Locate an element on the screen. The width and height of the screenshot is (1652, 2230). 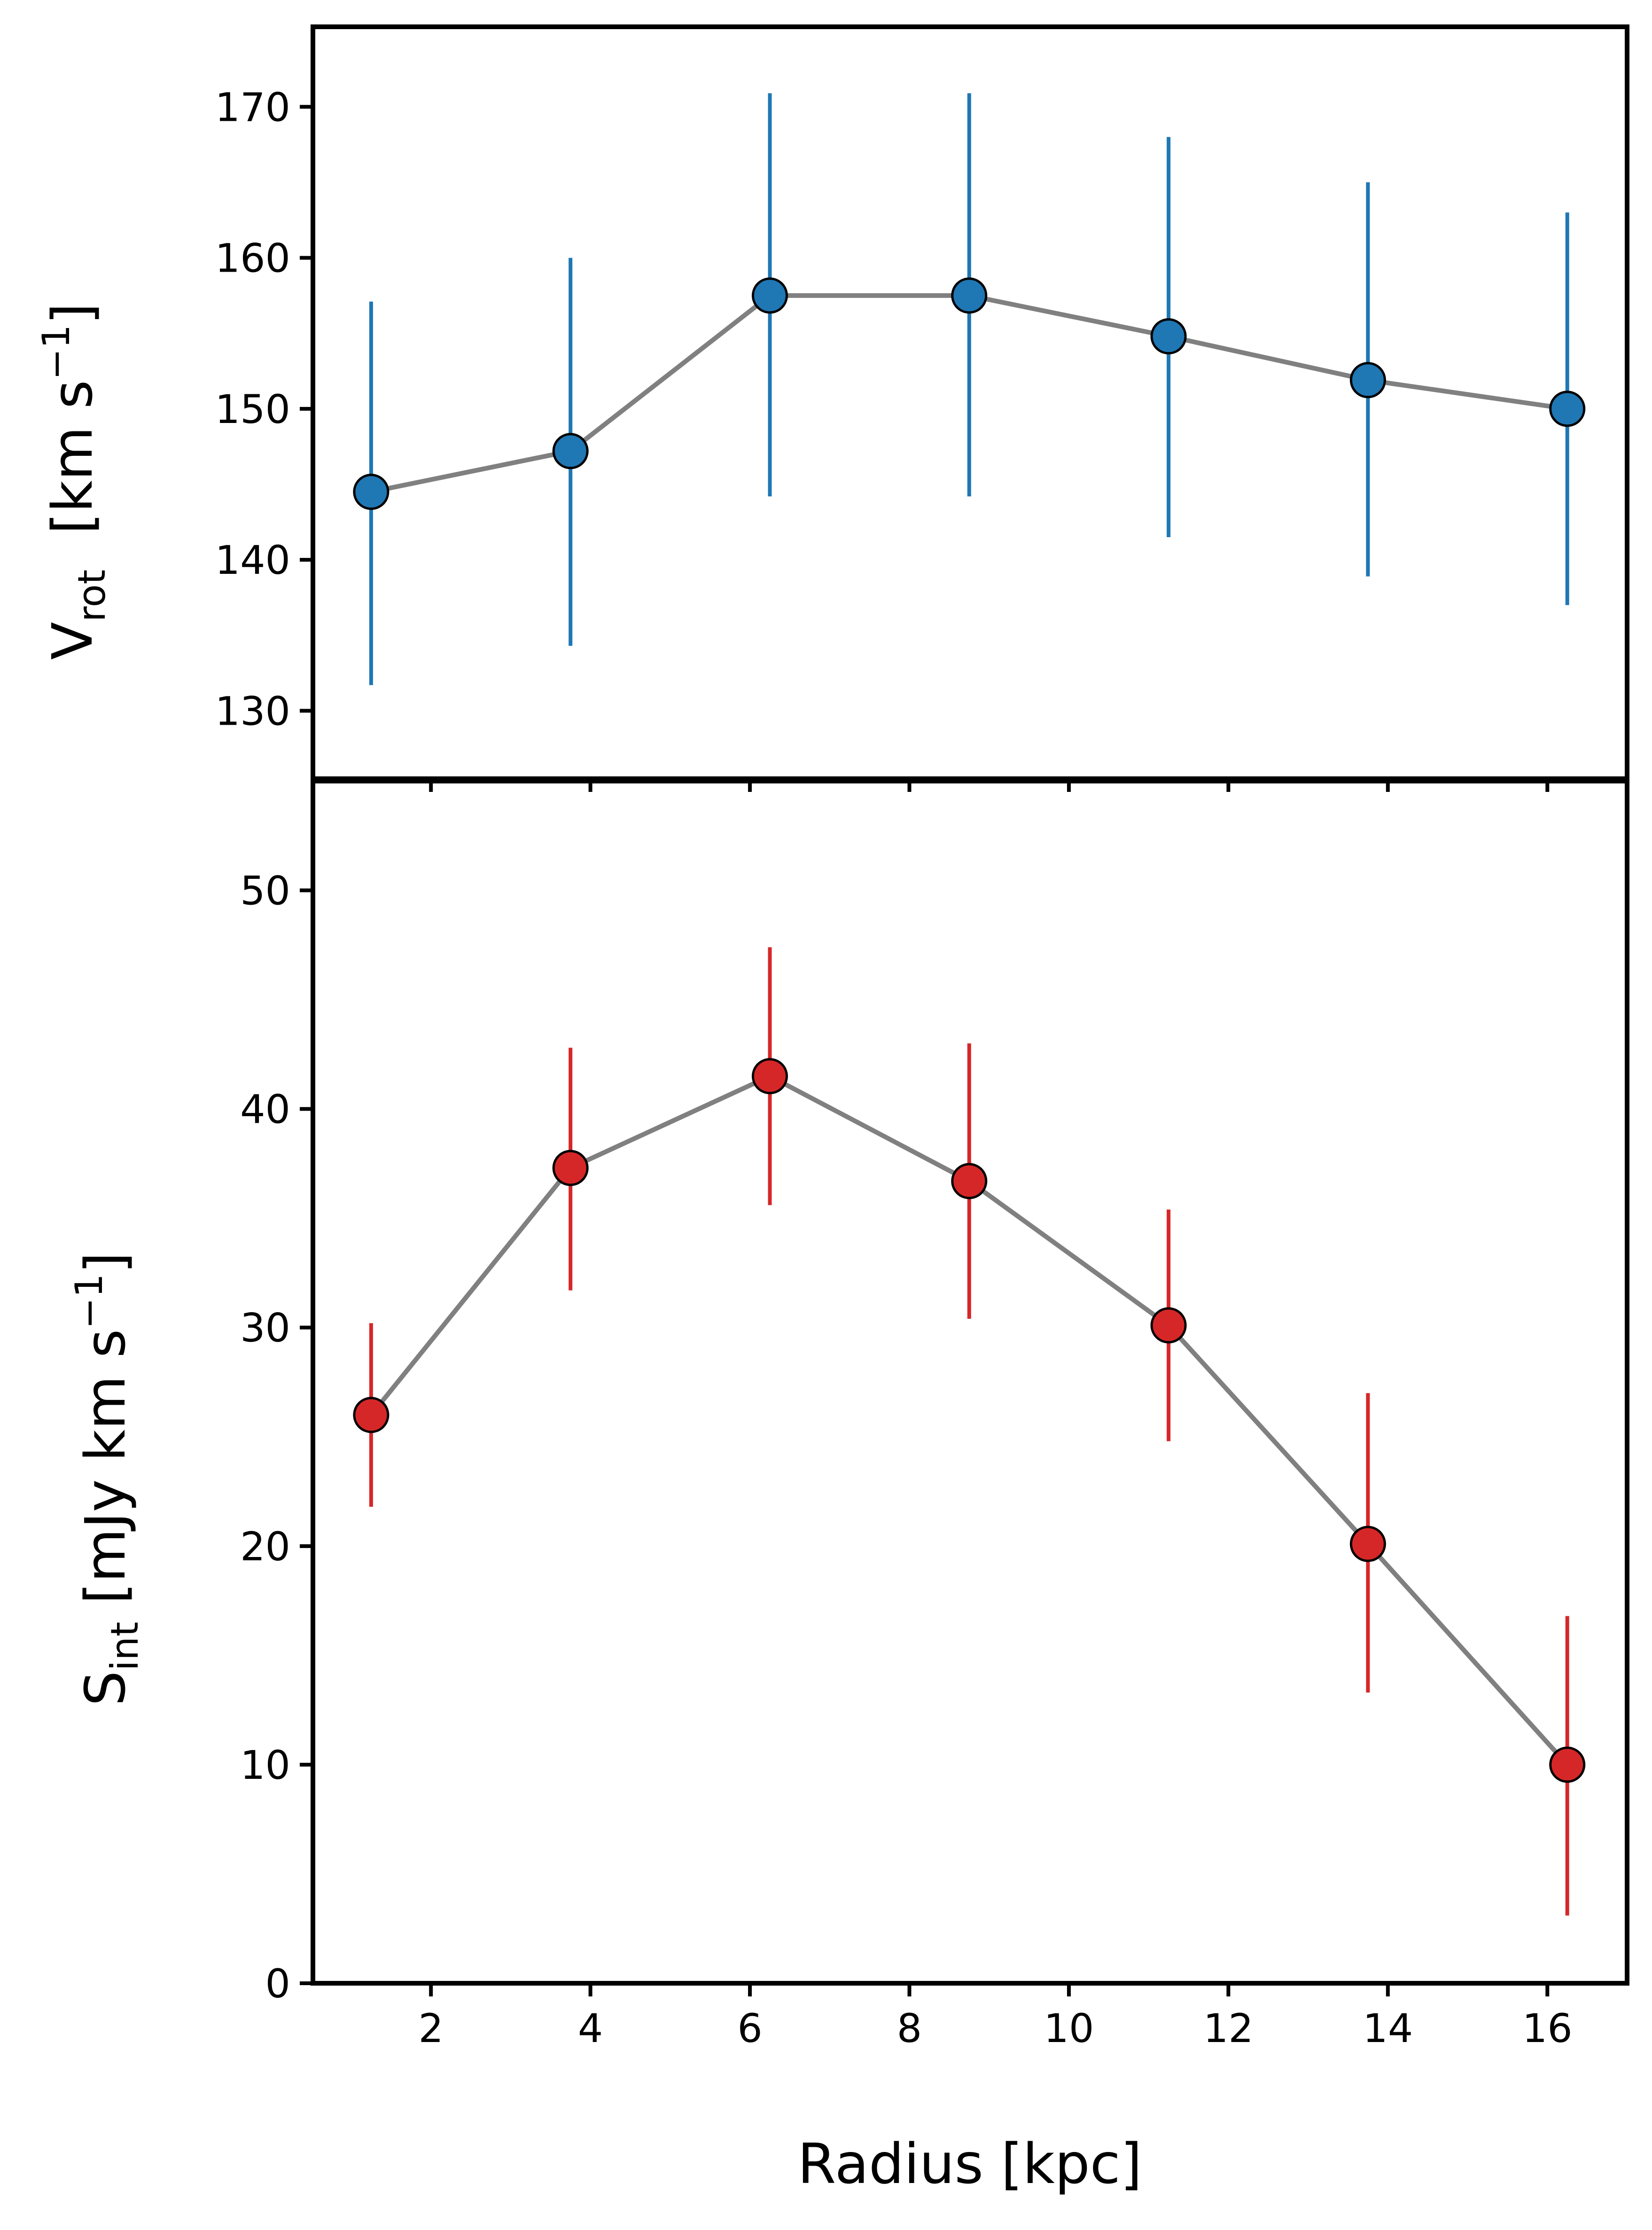
x-tick-label: 12 is located at coordinates (1228, 2028).